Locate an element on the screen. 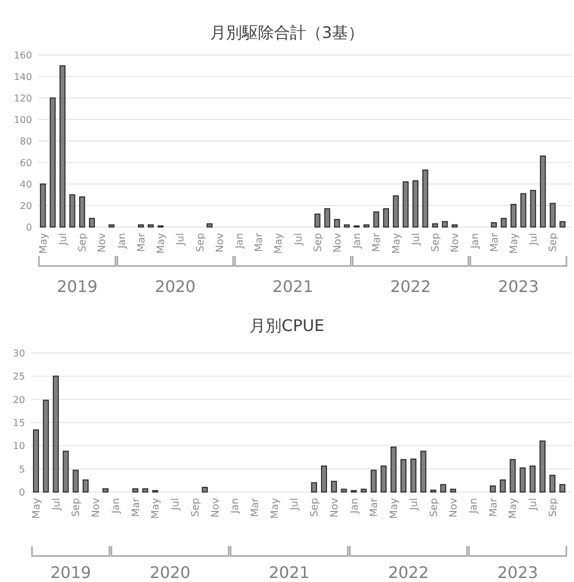 The width and height of the screenshot is (574, 582). y-tick-label: 30 is located at coordinates (18, 354).